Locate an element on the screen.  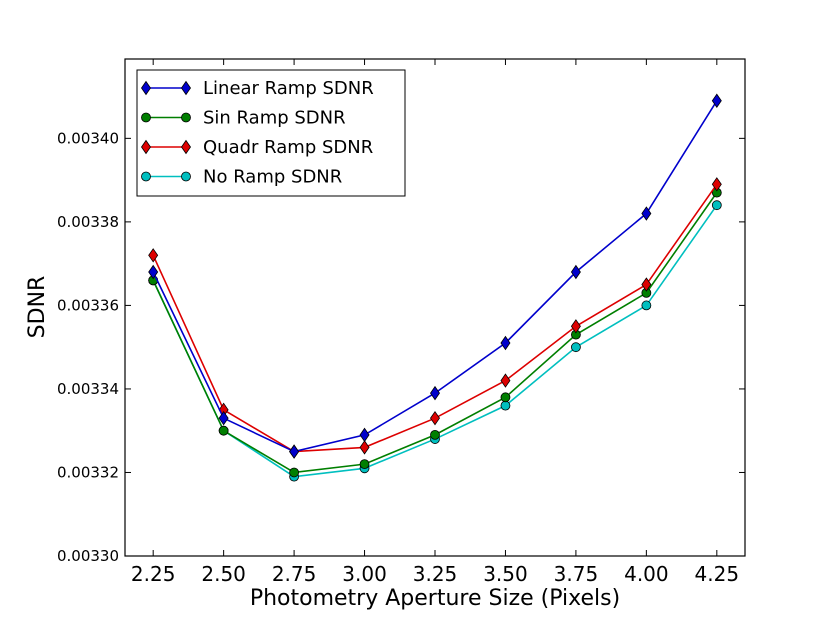
legend-entry: Linear Ramp SDNR is located at coordinates (257, 88).